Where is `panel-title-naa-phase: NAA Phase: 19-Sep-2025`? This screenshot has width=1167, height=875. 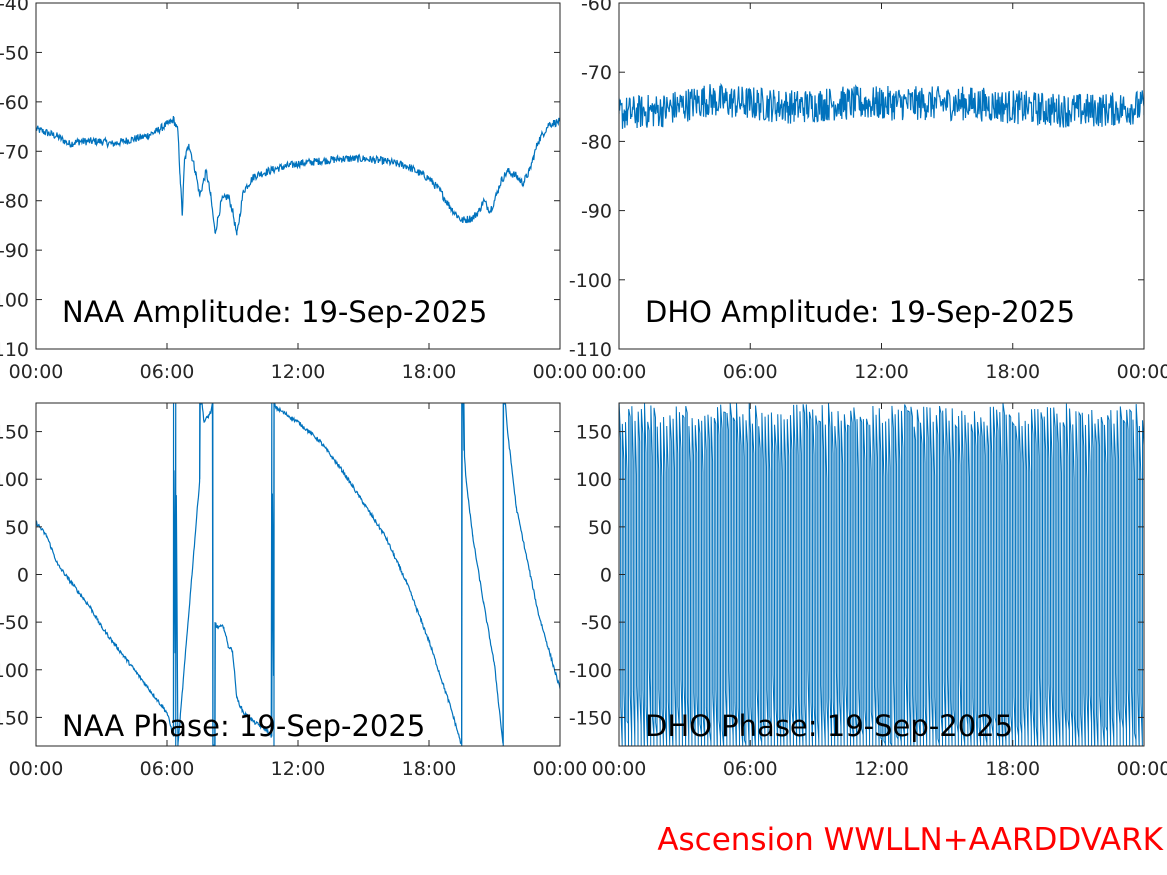
panel-title-naa-phase: NAA Phase: 19-Sep-2025 is located at coordinates (243, 726).